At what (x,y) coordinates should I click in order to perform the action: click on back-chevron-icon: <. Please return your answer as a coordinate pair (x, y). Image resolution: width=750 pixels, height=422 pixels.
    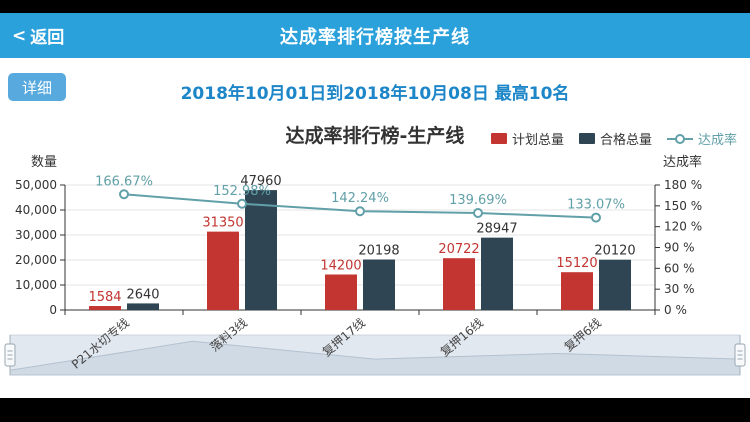
    Looking at the image, I should click on (19, 35).